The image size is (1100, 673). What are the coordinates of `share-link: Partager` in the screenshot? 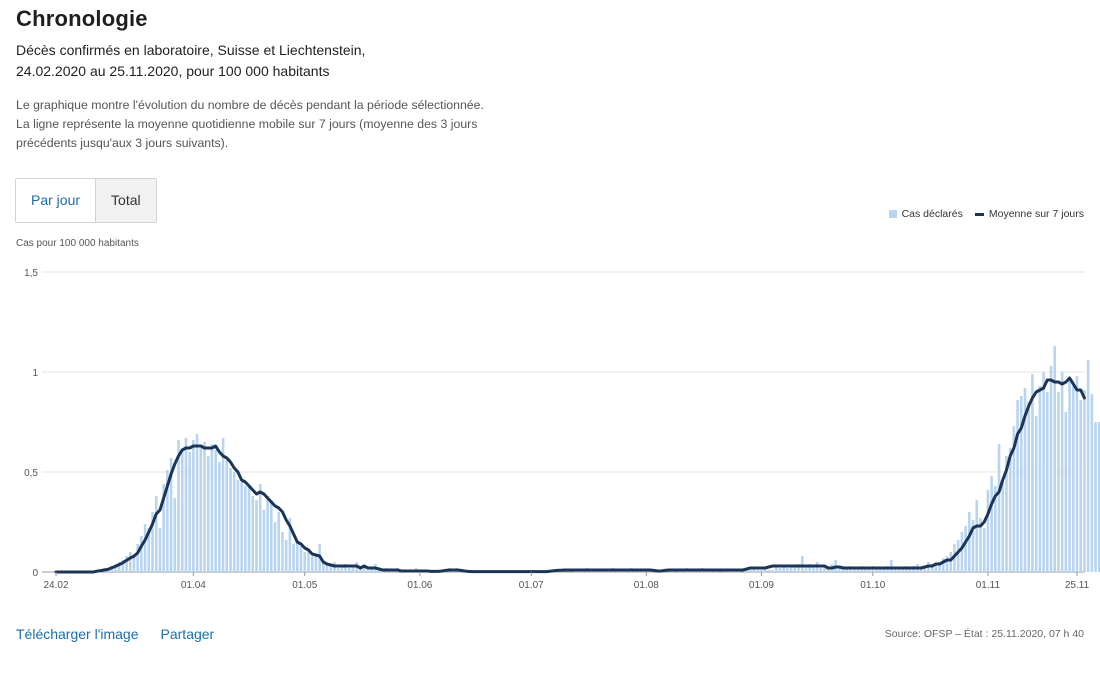 It's located at (187, 634).